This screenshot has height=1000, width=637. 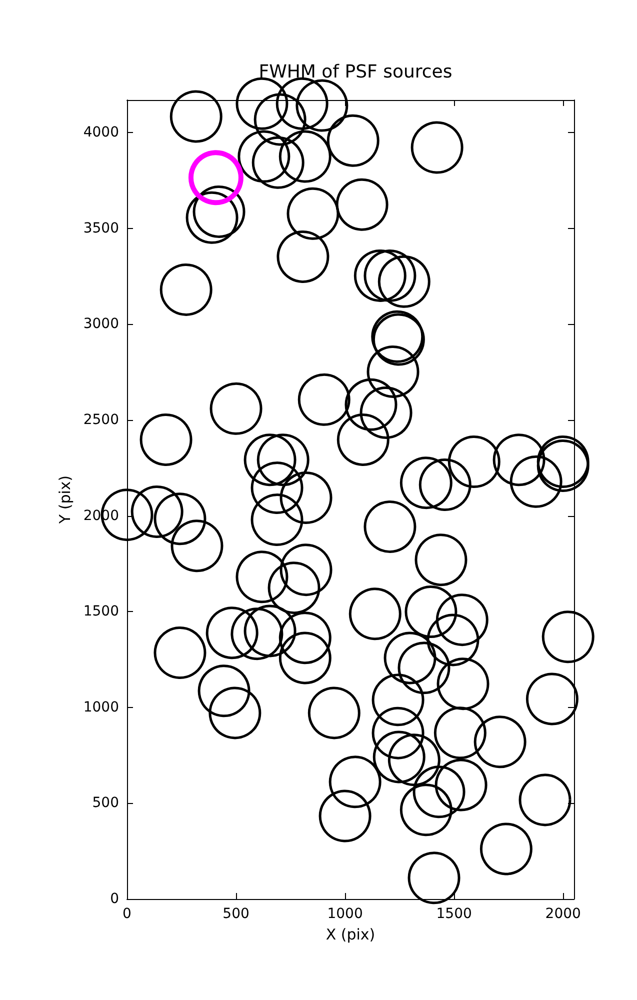 I want to click on y-axis-title: Y (pix), so click(x=65, y=500).